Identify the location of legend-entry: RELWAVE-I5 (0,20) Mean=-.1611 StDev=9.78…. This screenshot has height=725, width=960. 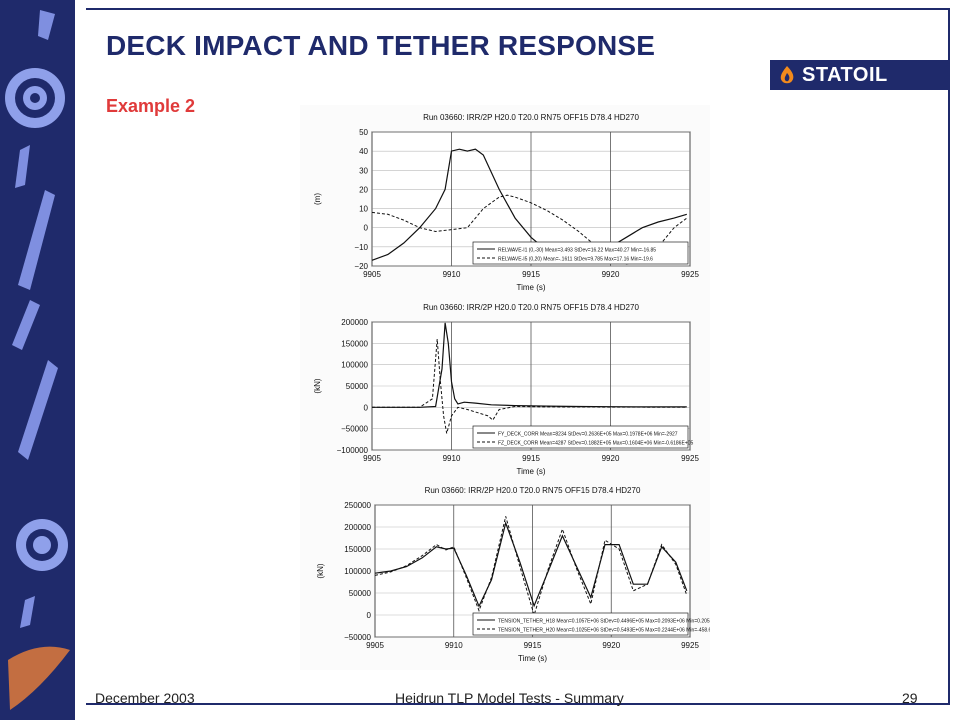
(575, 260).